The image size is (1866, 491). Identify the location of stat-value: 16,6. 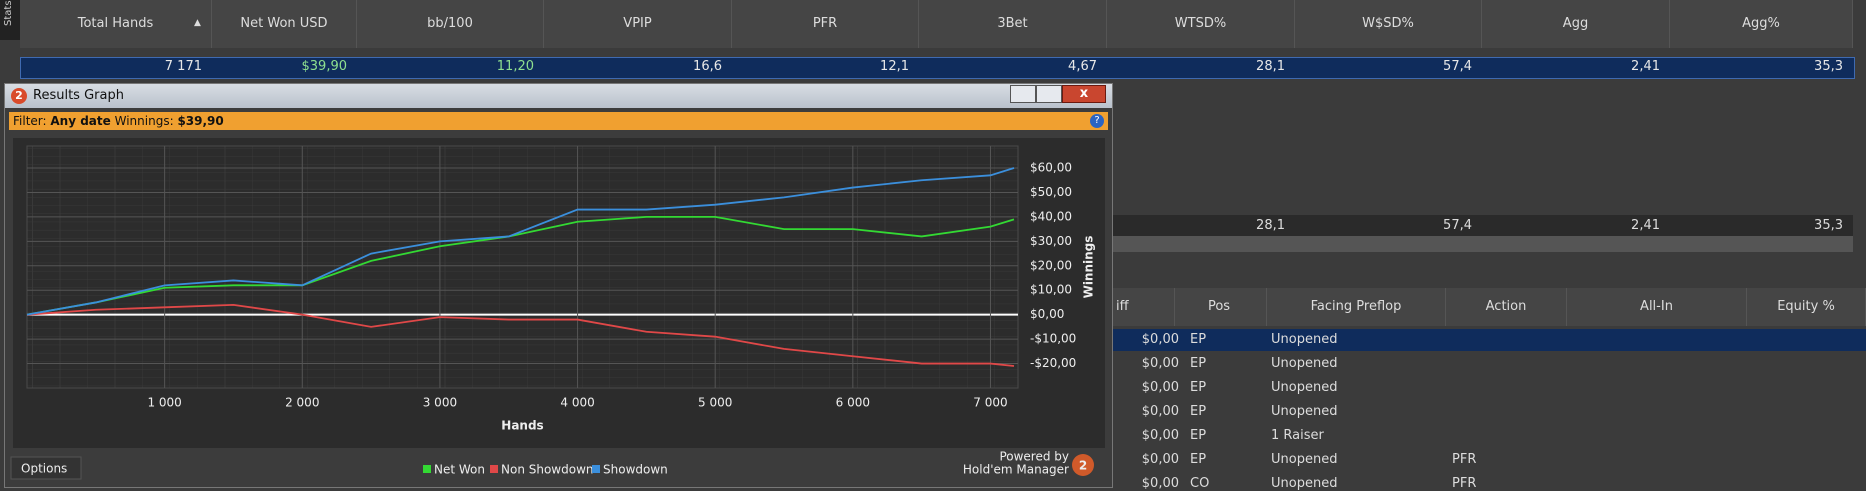
(707, 66).